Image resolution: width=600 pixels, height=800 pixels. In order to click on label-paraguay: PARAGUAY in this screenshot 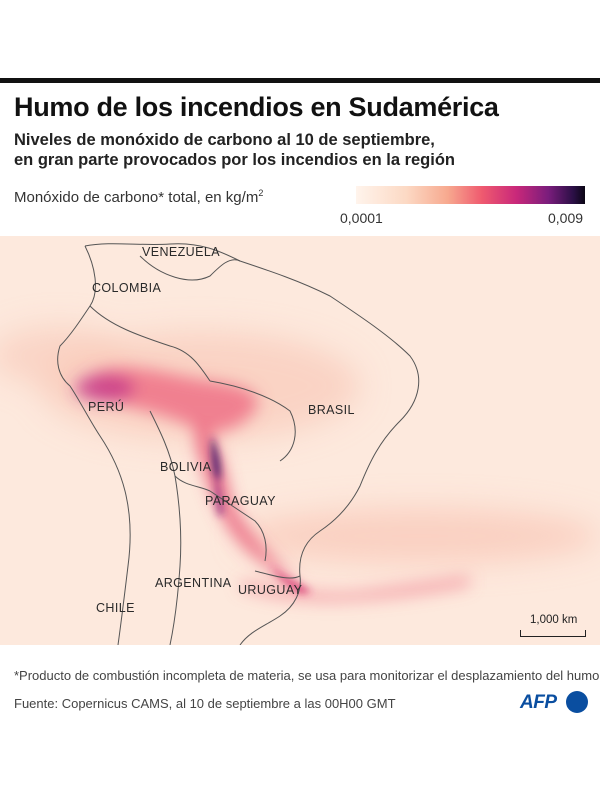, I will do `click(240, 501)`.